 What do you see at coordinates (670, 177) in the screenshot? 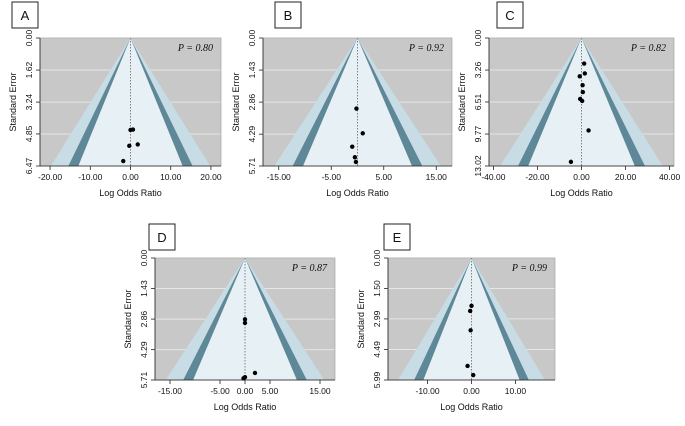
I see `x-tick-label: 40.00` at bounding box center [670, 177].